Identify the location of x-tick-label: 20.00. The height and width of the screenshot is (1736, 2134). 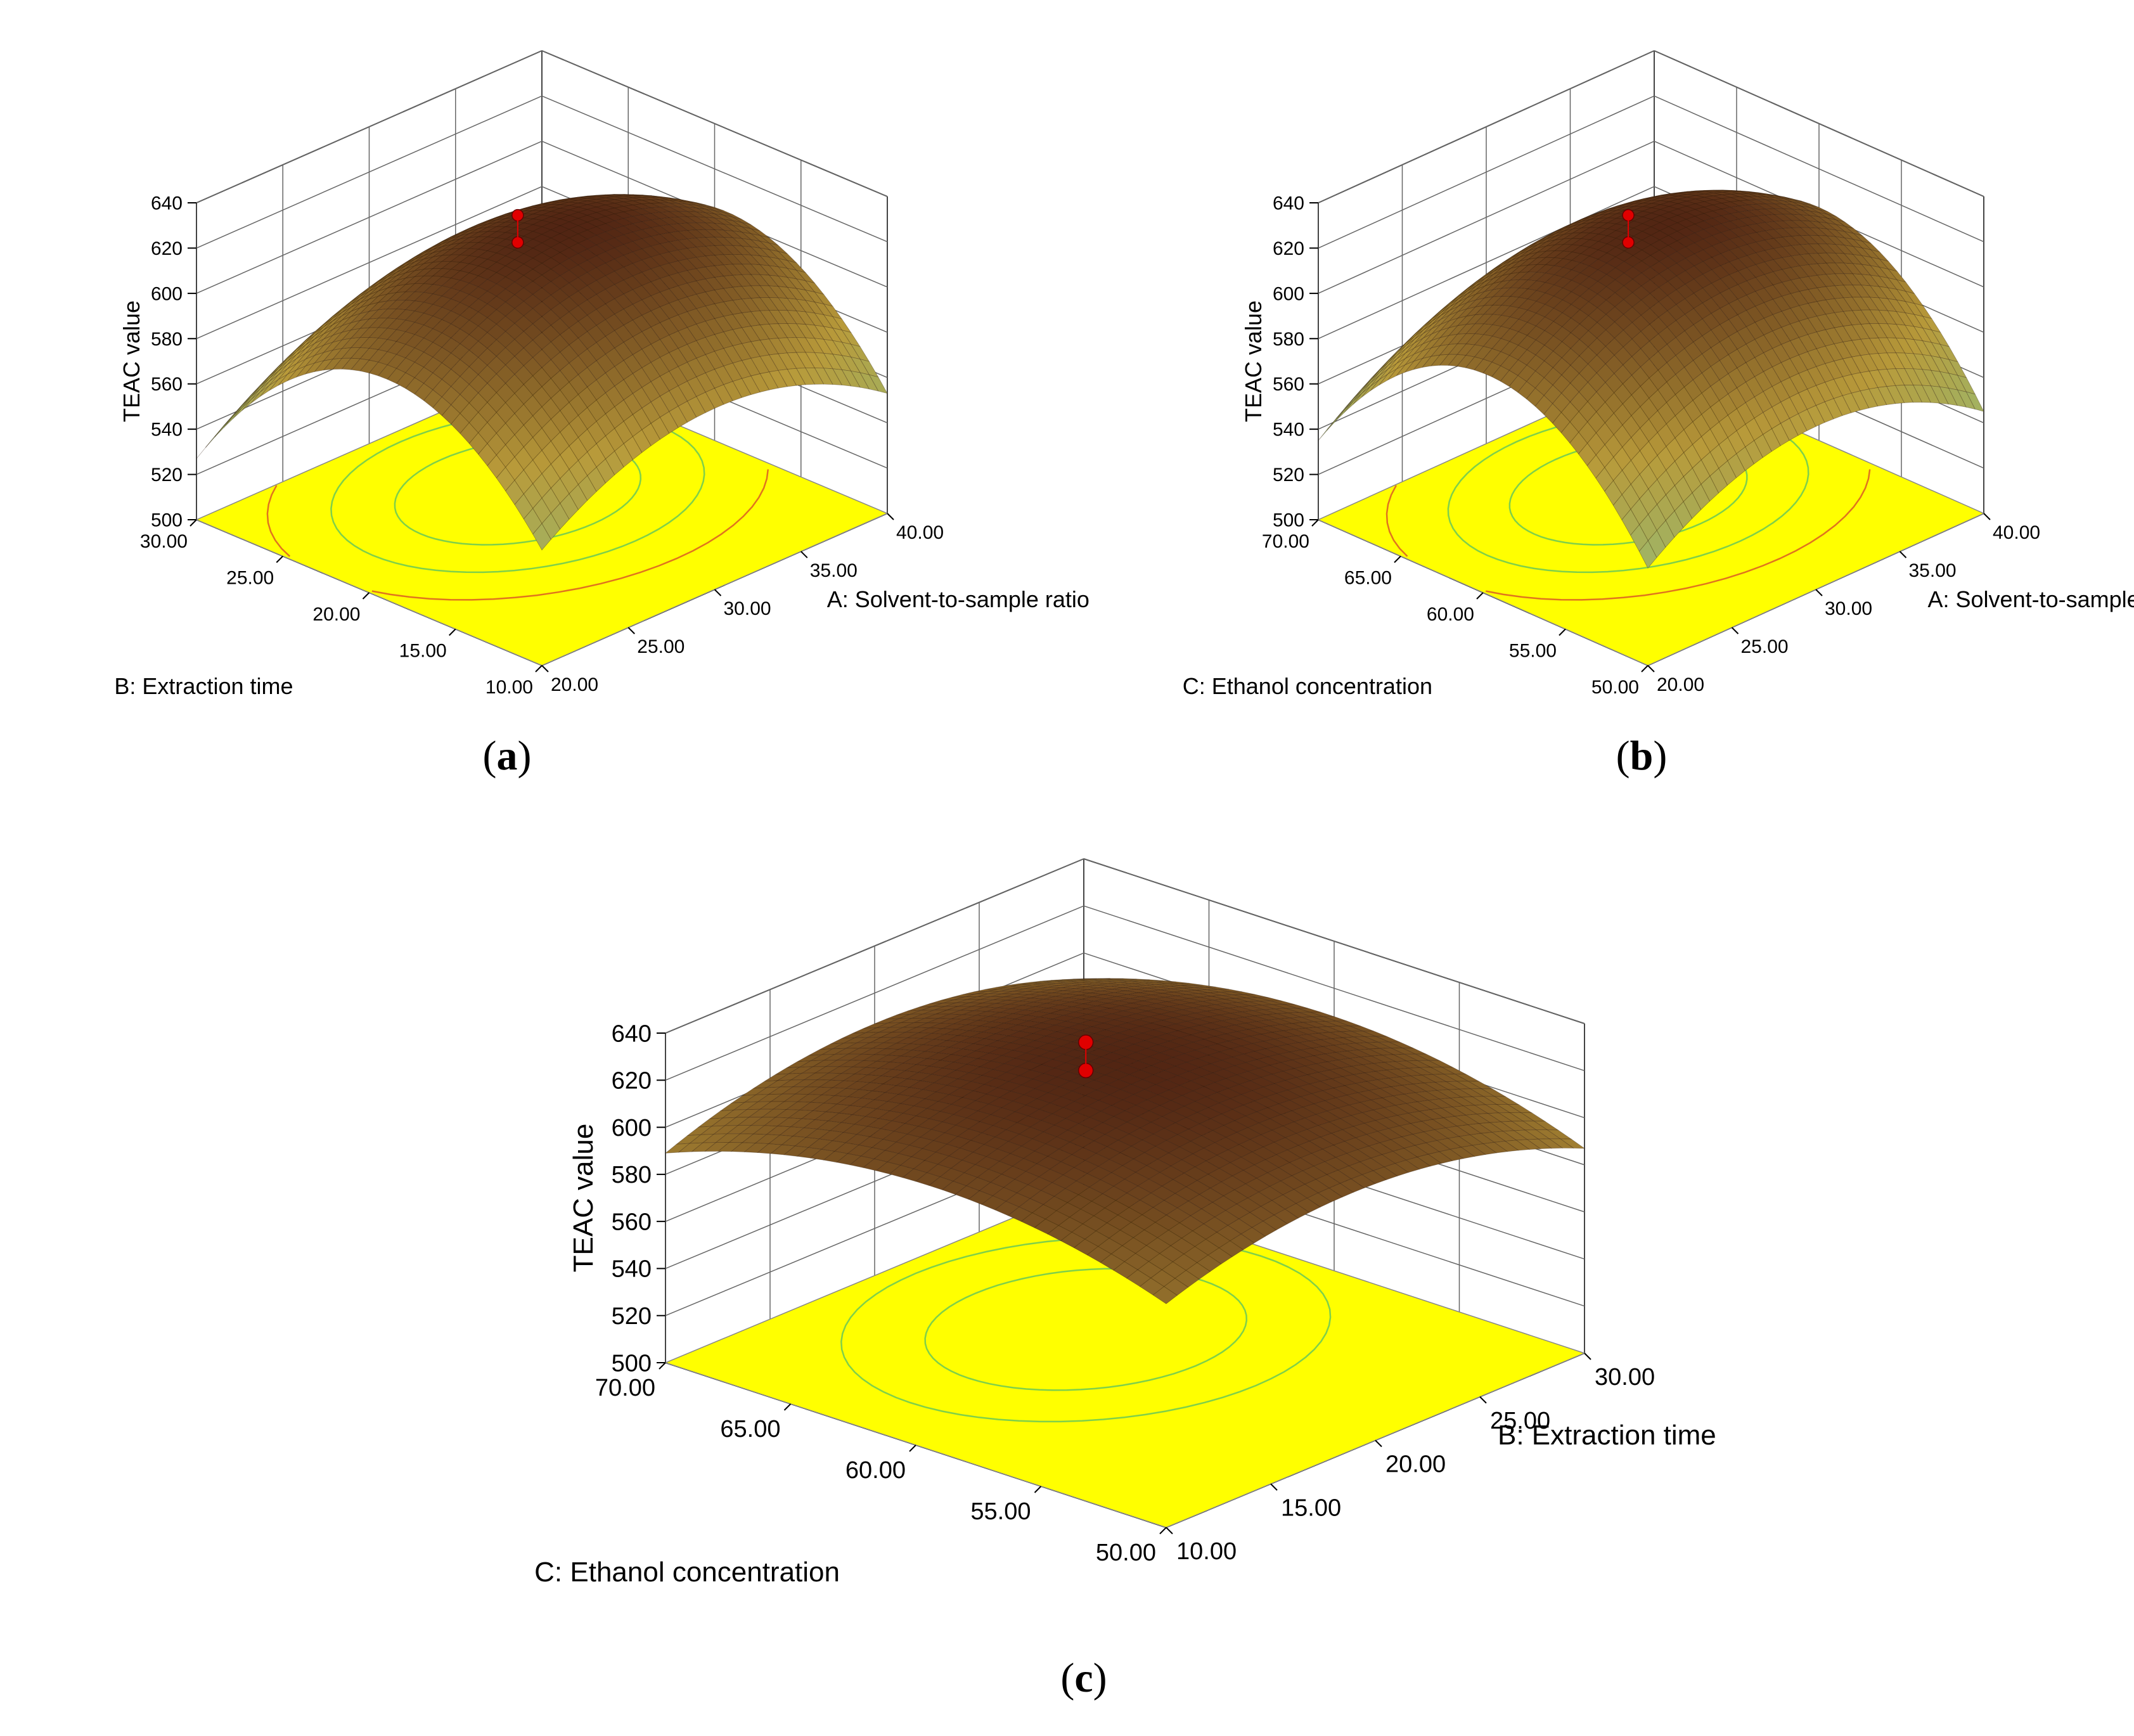
(1415, 1464).